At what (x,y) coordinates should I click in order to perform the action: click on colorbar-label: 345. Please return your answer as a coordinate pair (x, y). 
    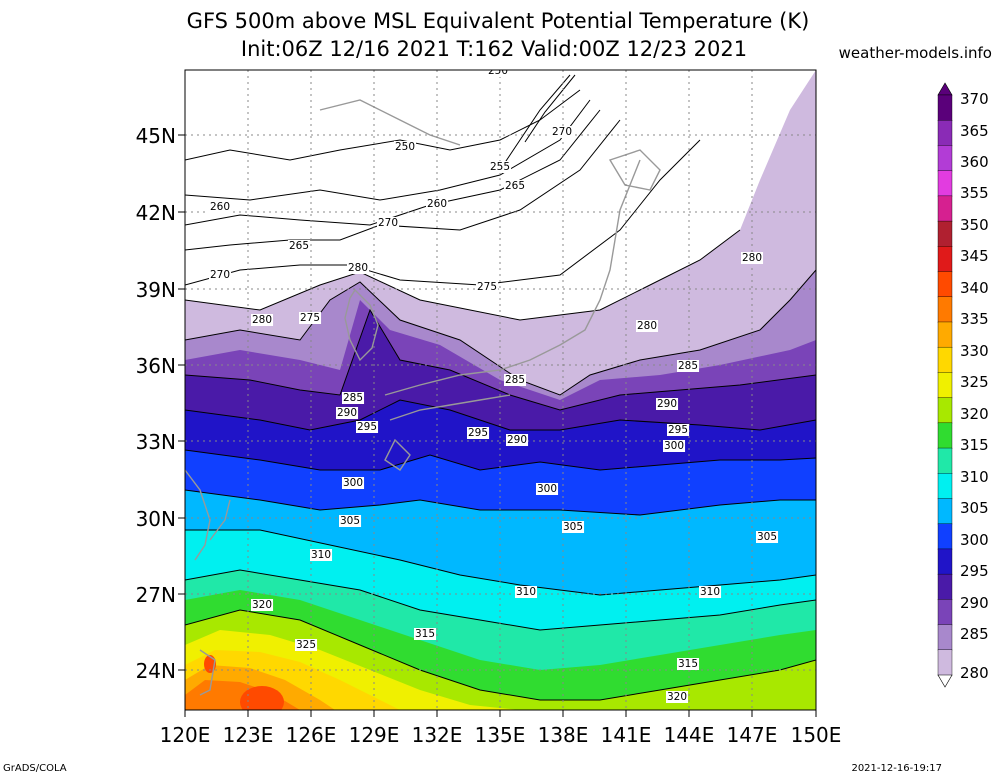
    Looking at the image, I should click on (974, 256).